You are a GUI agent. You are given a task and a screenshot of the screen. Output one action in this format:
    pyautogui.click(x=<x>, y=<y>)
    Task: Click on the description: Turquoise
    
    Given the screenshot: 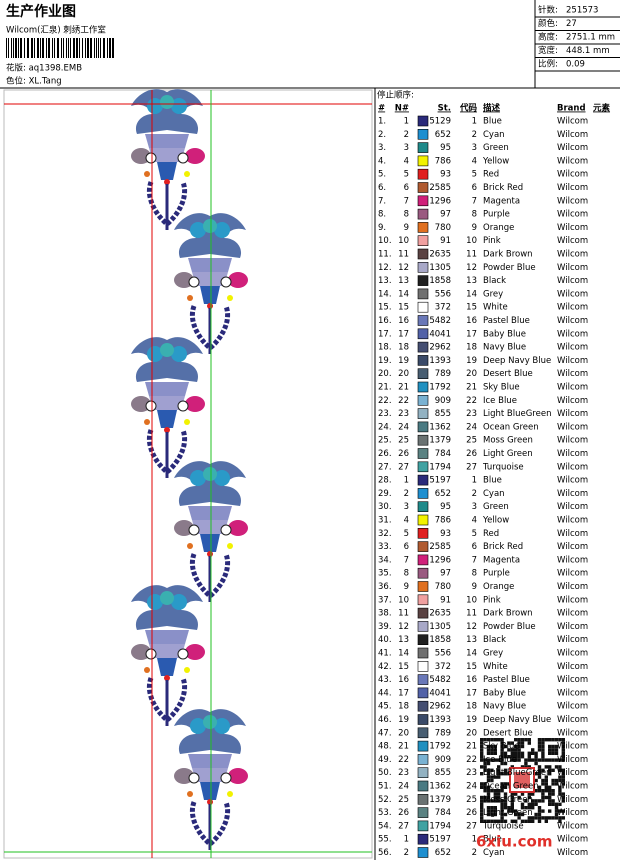 What is the action you would take?
    pyautogui.click(x=503, y=826)
    